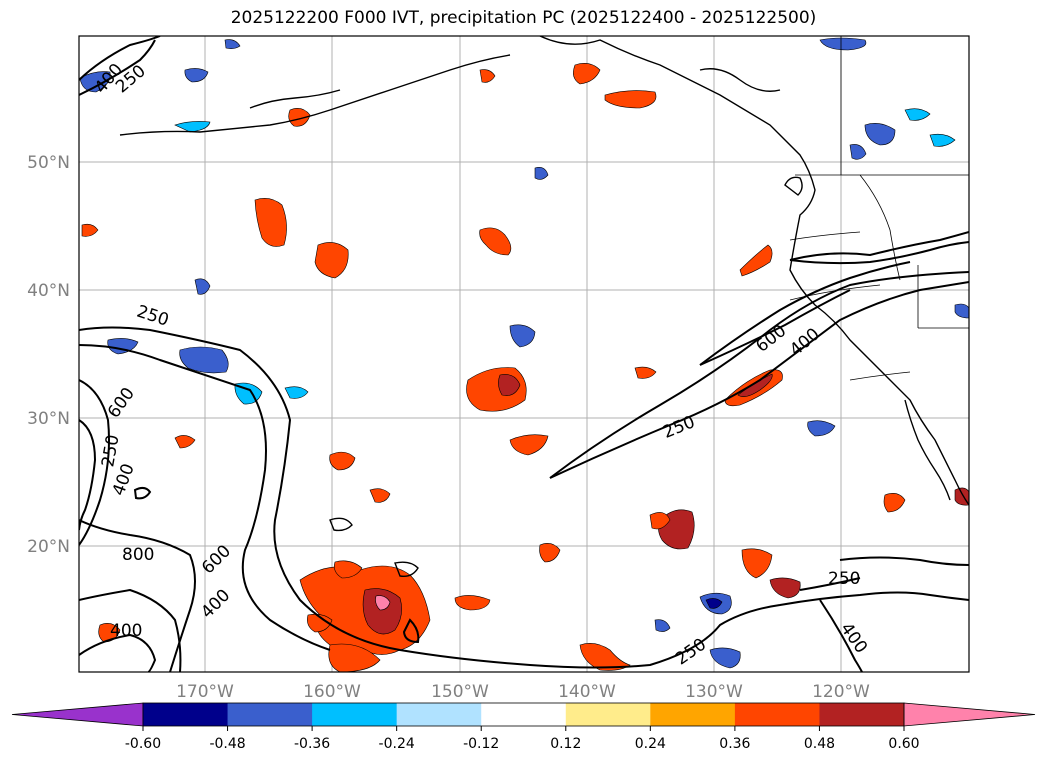 The image size is (1047, 765). I want to click on borders, so click(879, 208).